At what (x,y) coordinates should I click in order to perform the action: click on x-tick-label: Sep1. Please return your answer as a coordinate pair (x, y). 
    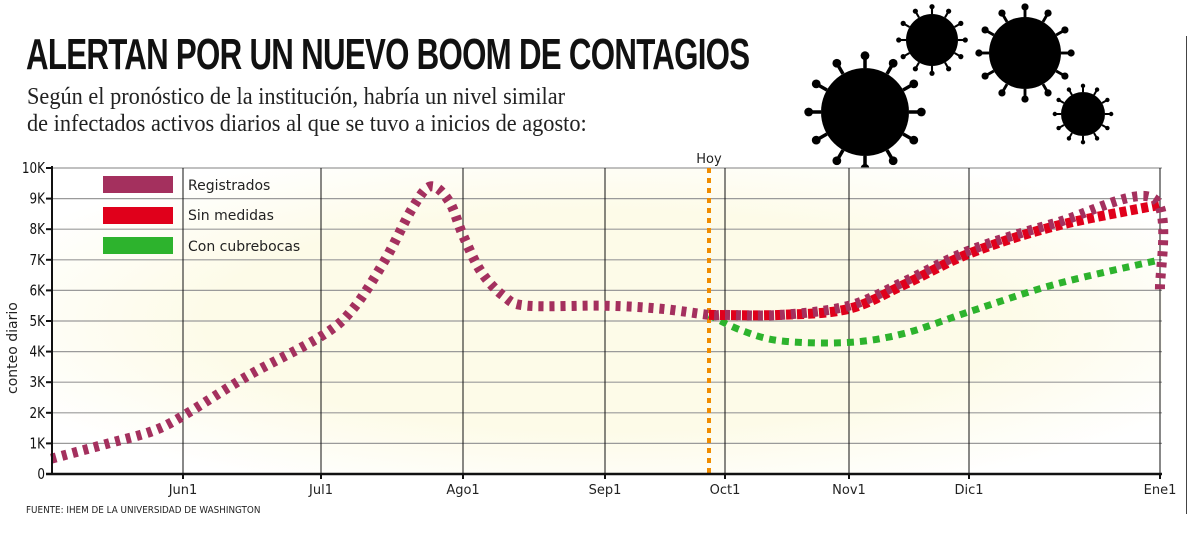
    Looking at the image, I should click on (605, 490).